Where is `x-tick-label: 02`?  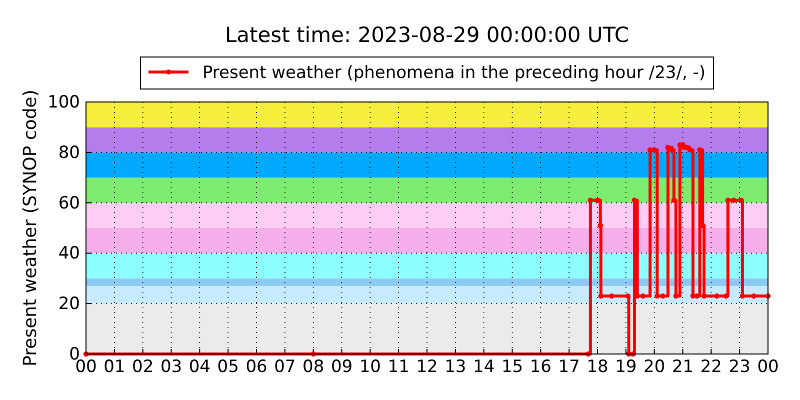
x-tick-label: 02 is located at coordinates (143, 367).